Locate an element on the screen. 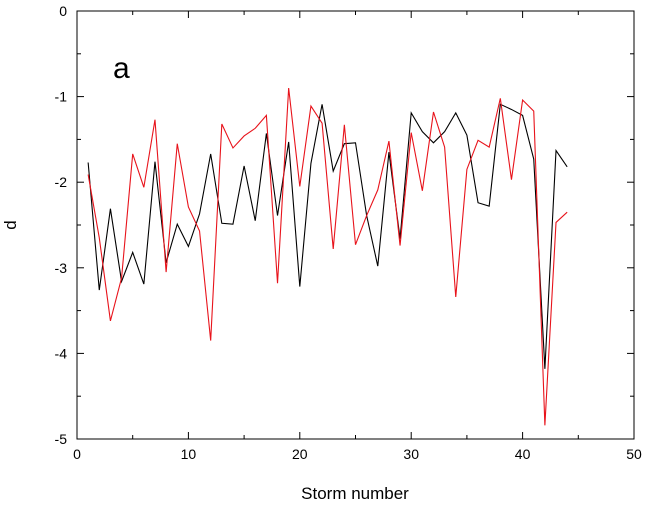 Image resolution: width=654 pixels, height=506 pixels. x-tick-label: 20 is located at coordinates (300, 454).